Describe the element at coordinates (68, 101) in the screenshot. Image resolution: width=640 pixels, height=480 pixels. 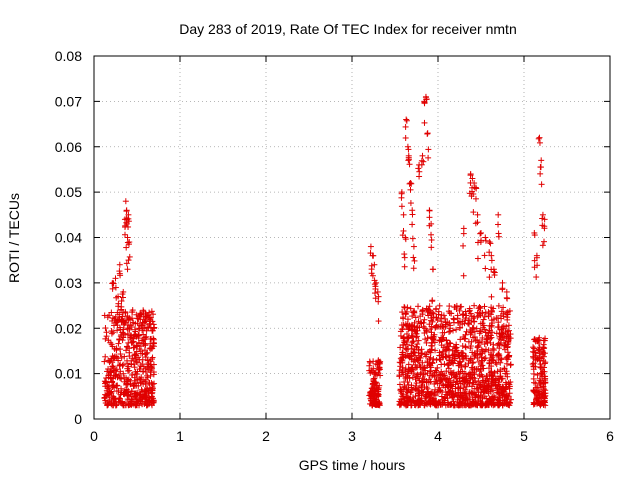
I see `y-tick-label: 0.07` at that location.